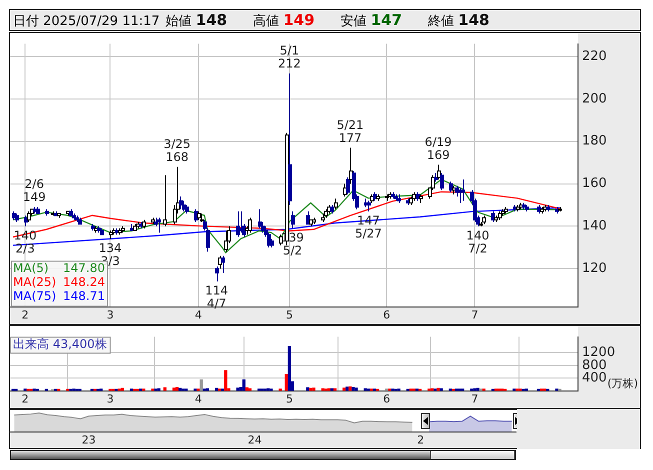  I want to click on annotation: 5/21 177, so click(350, 131).